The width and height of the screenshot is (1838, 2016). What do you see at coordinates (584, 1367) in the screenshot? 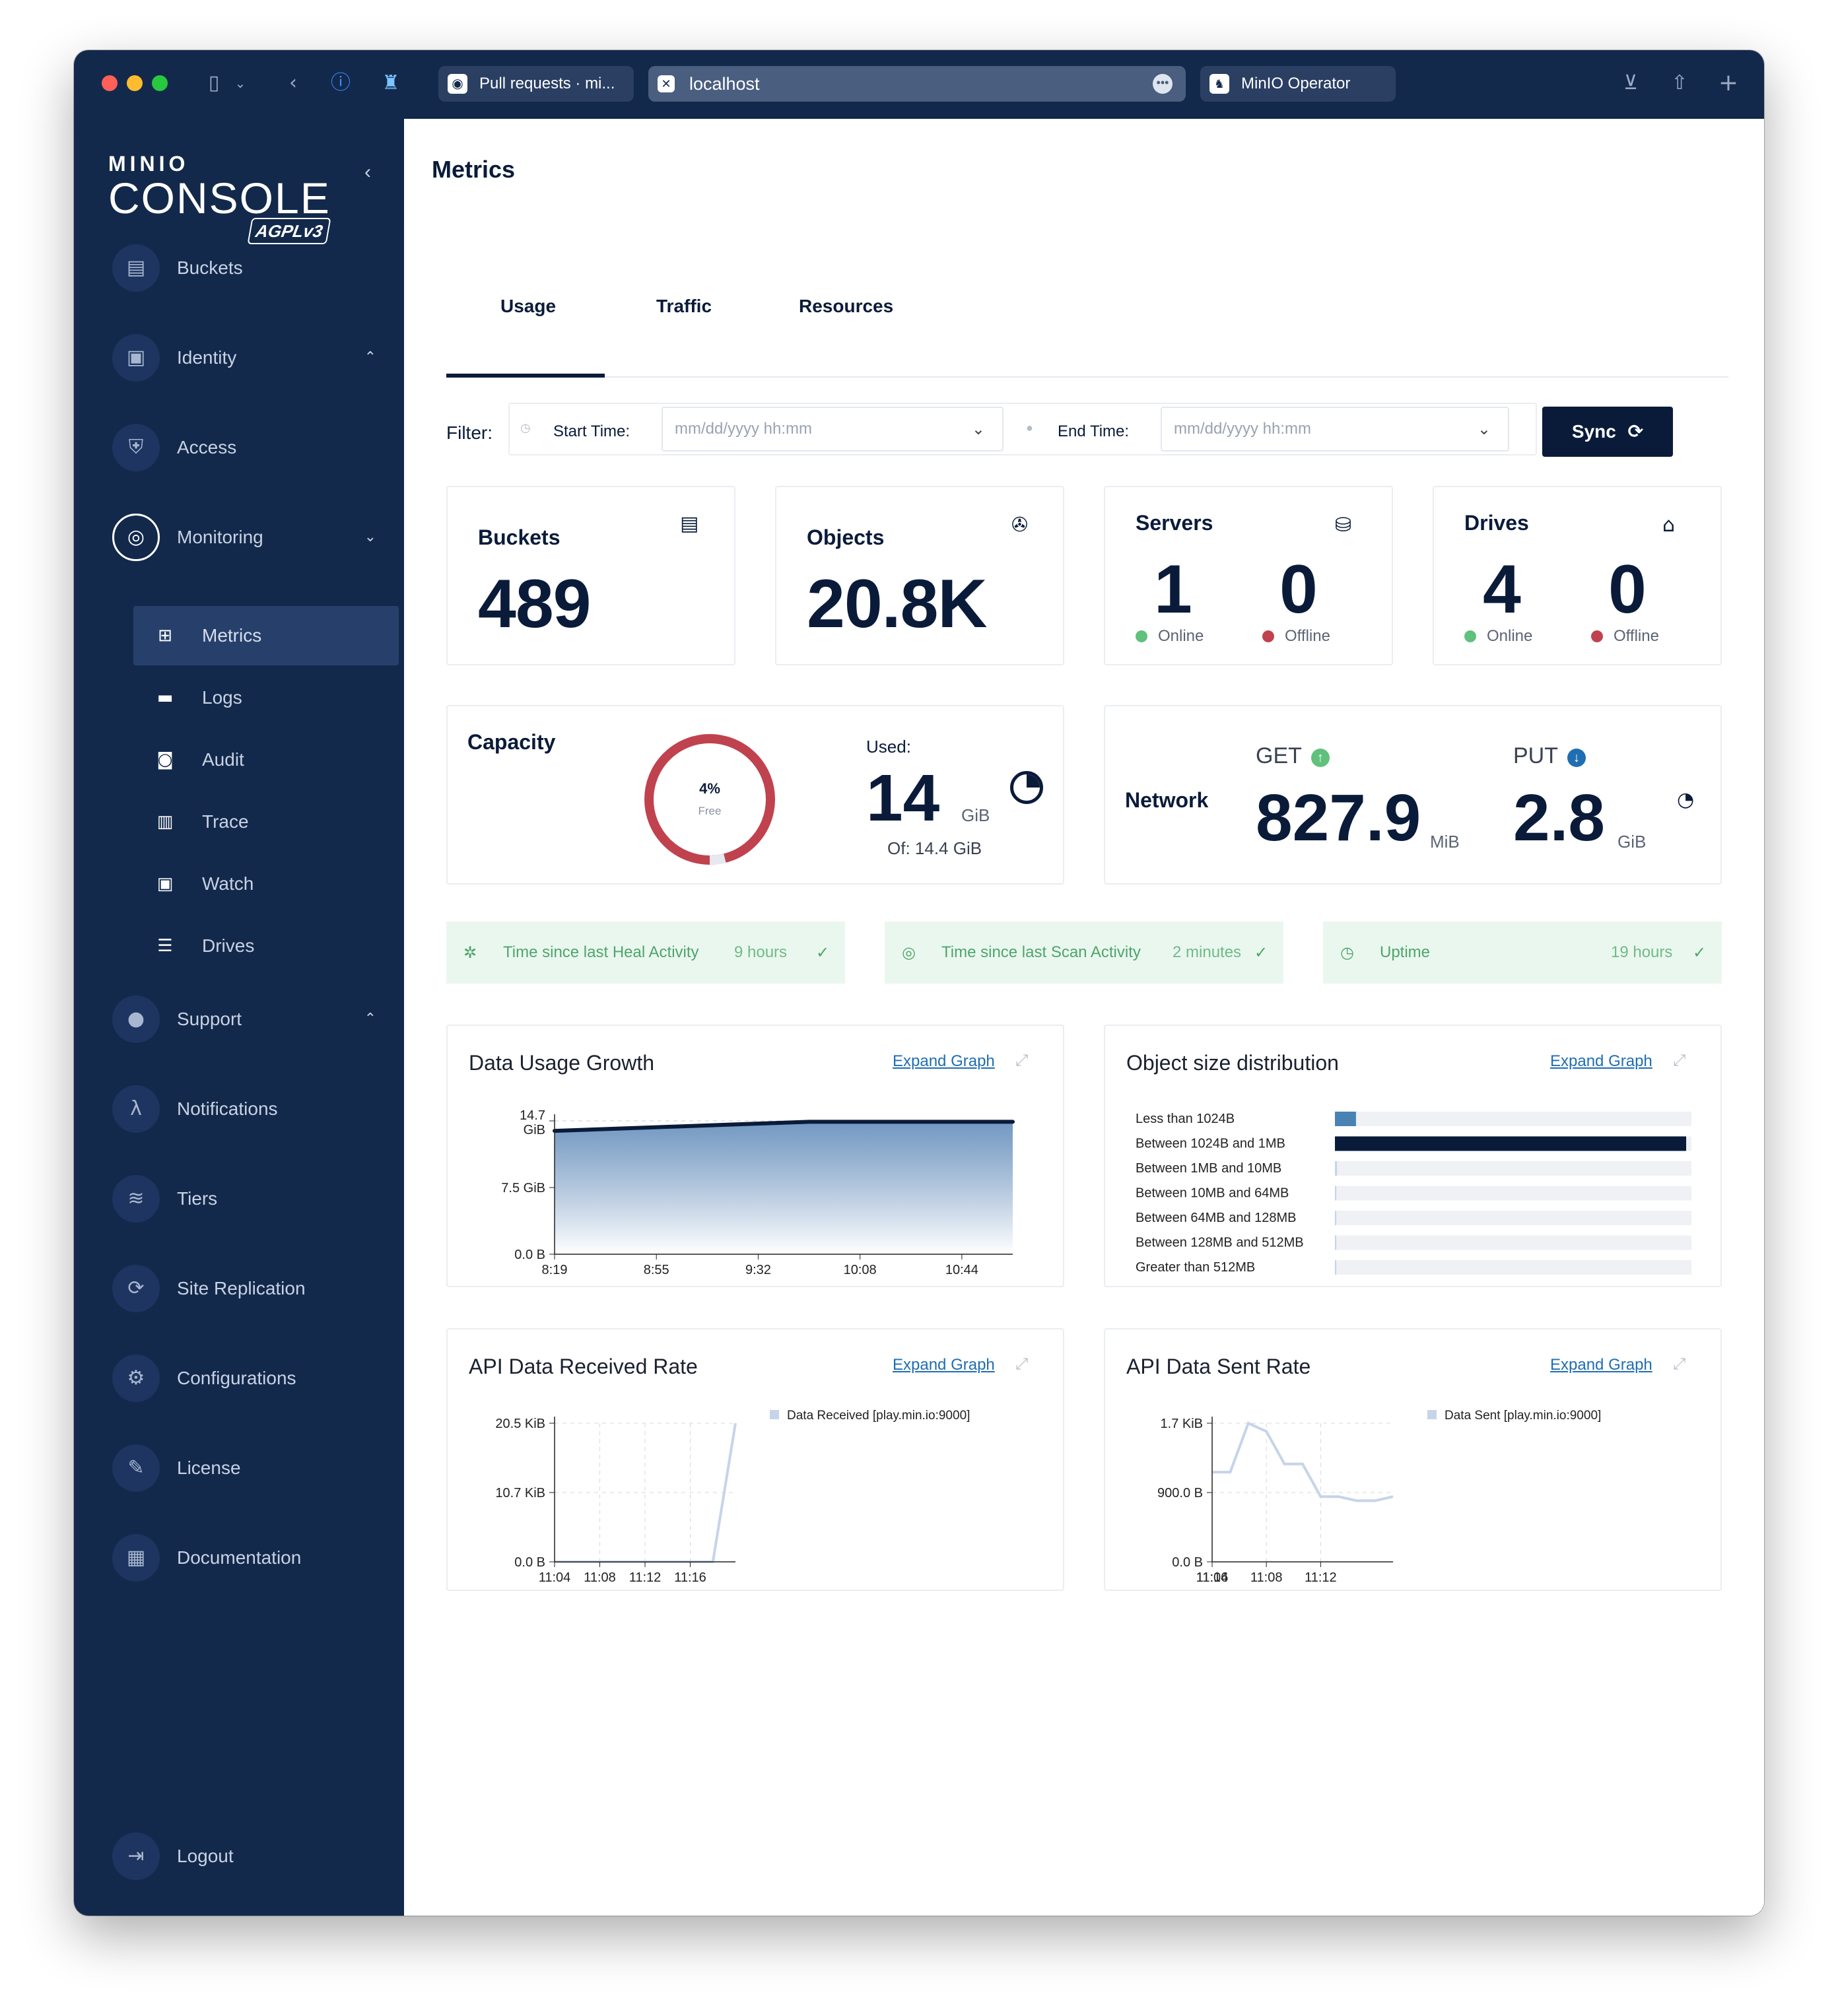
I see `chart-title: API Data Received Rate` at bounding box center [584, 1367].